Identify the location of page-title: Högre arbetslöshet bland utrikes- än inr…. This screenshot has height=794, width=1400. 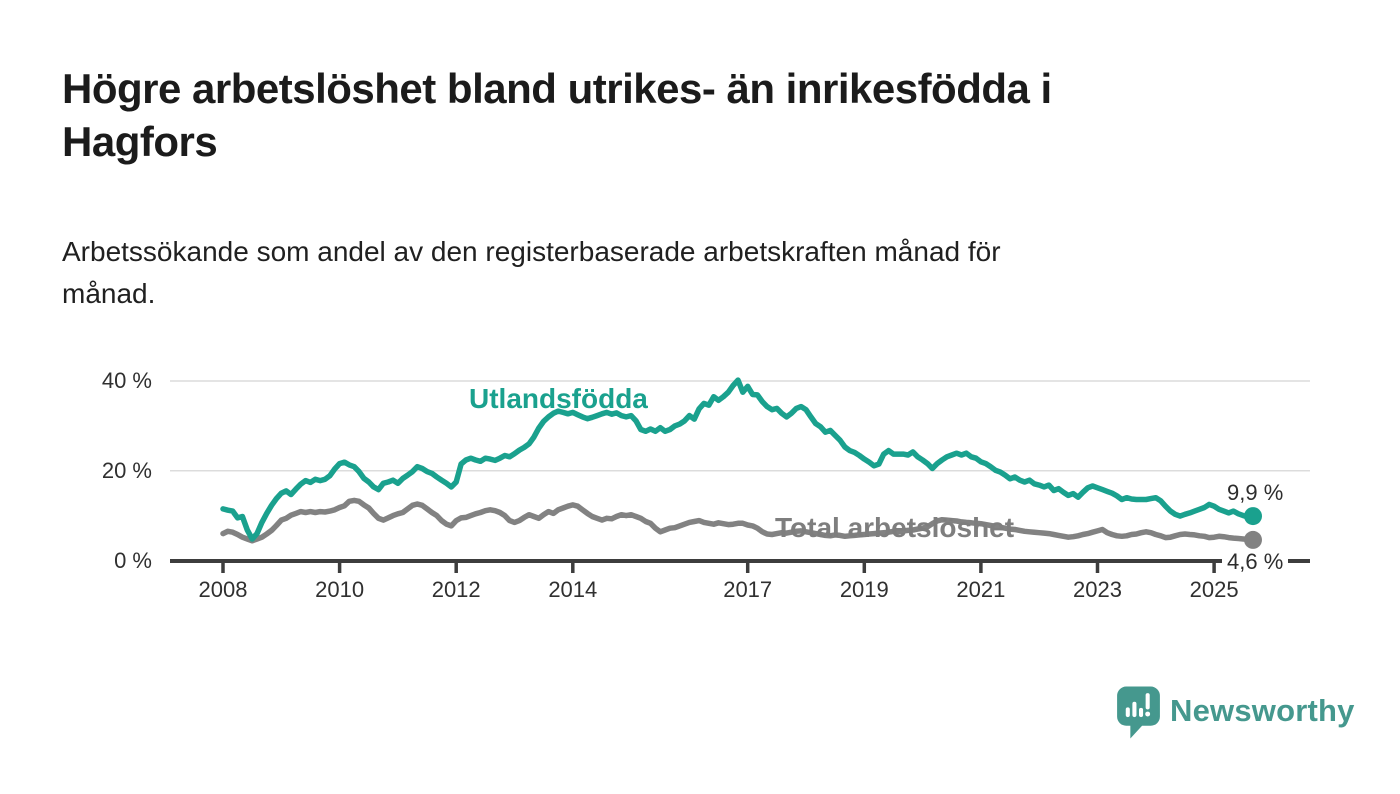
(557, 115).